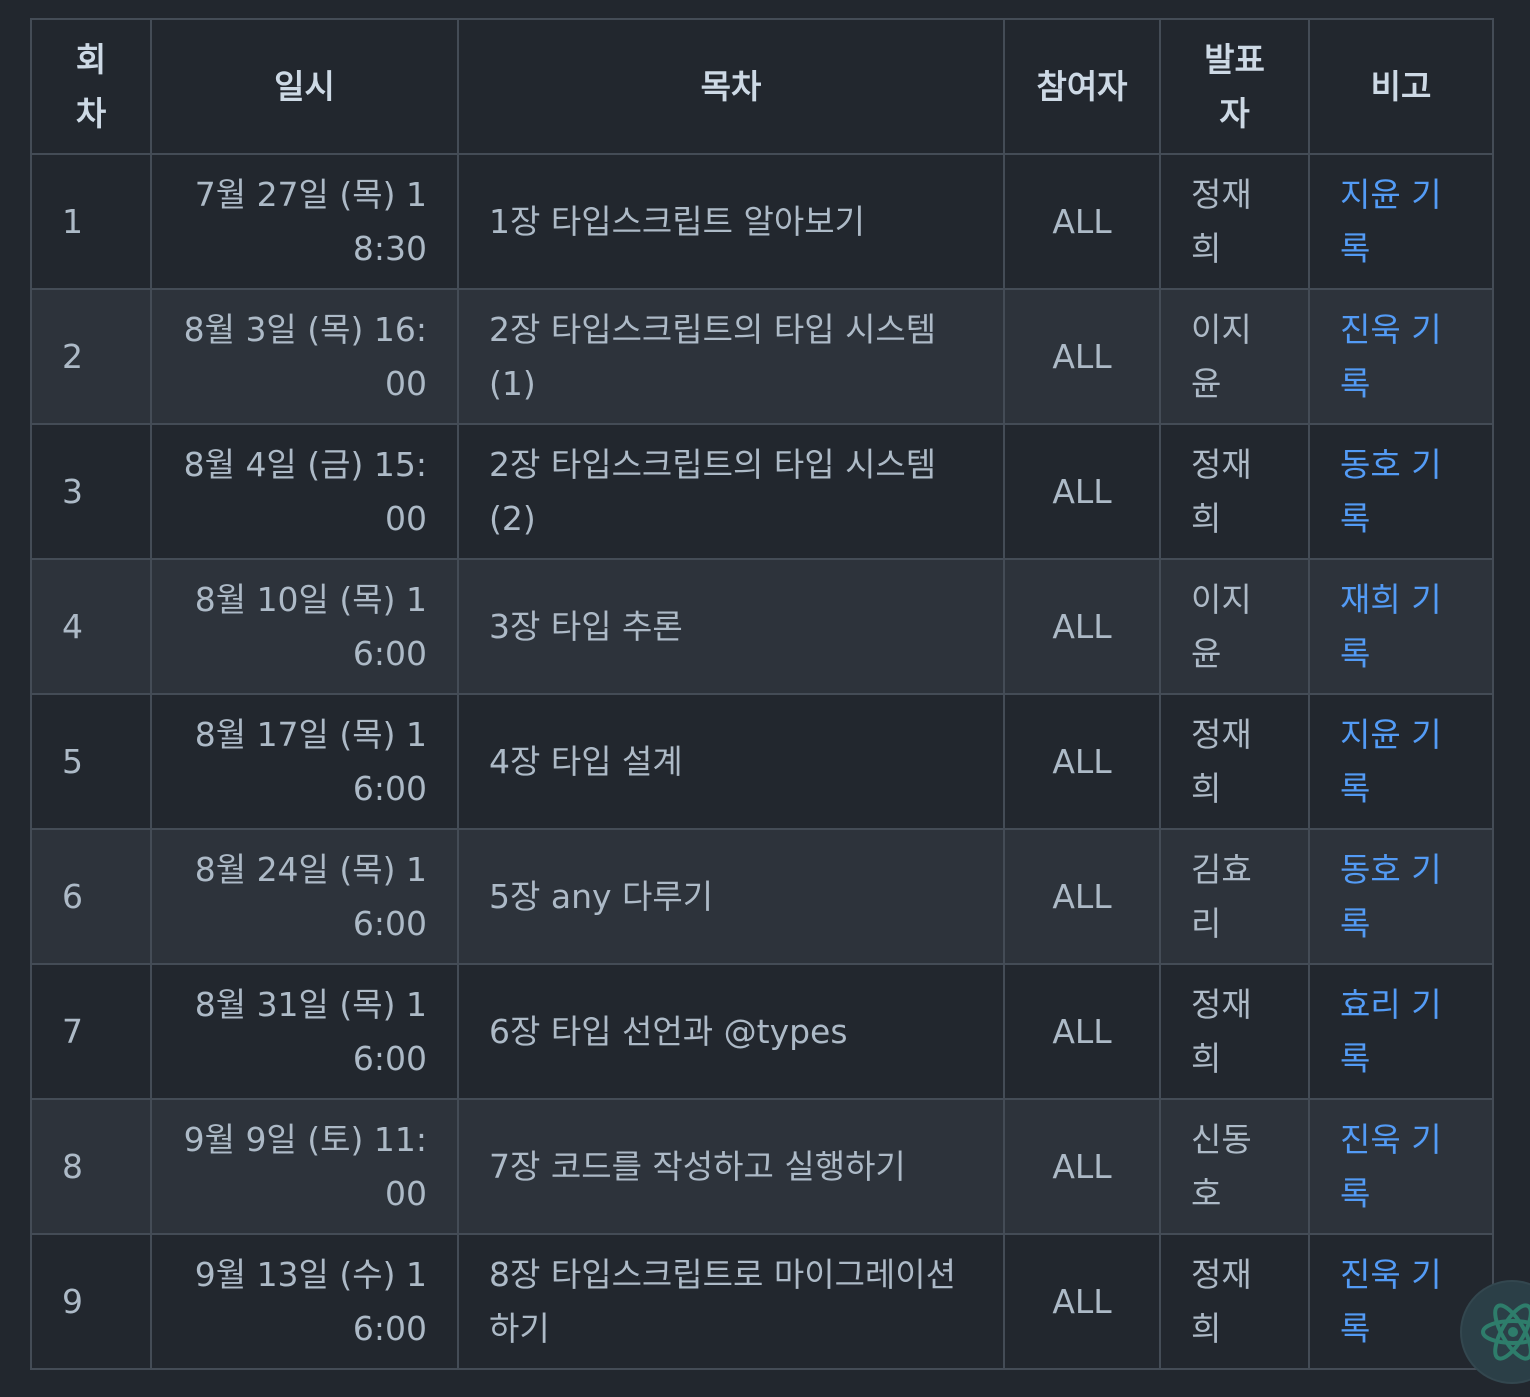  I want to click on round-cell: 8, so click(91, 1166).